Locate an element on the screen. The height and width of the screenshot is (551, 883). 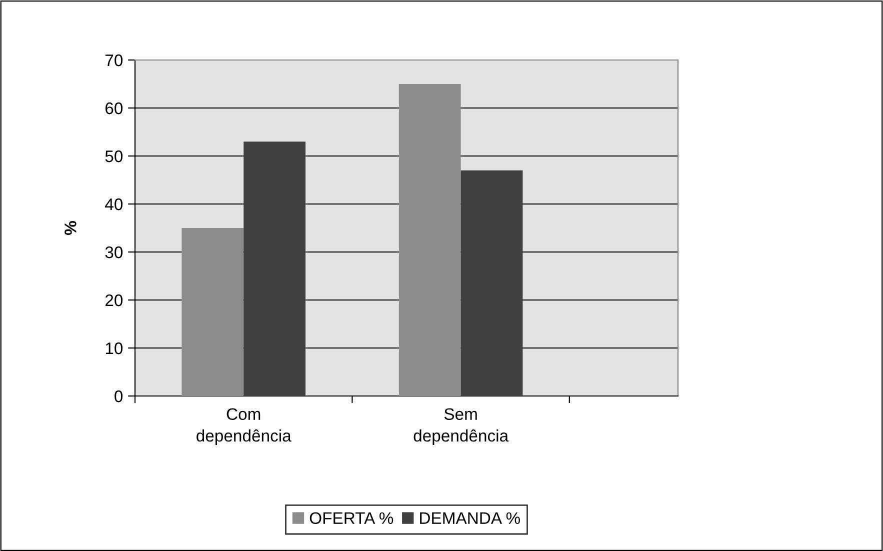
y-tick-label: 30 is located at coordinates (114, 252).